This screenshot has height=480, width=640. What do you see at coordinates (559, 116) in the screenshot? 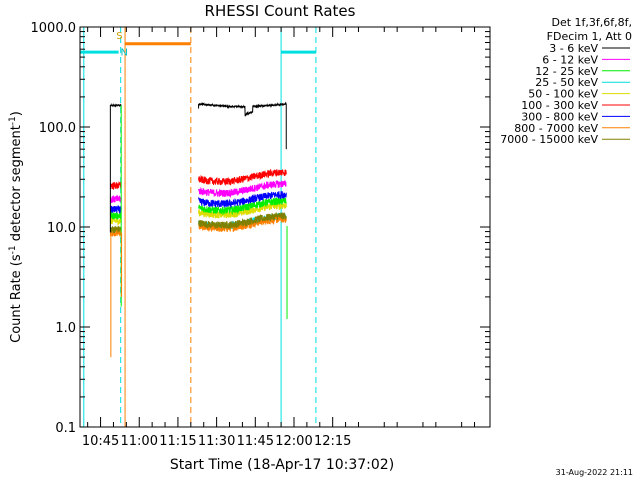
I see `legend-entry-label: 300 - 800 keV` at bounding box center [559, 116].